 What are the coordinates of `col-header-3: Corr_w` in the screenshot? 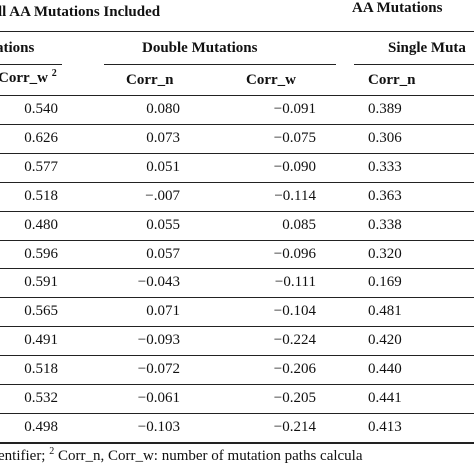 It's located at (271, 80).